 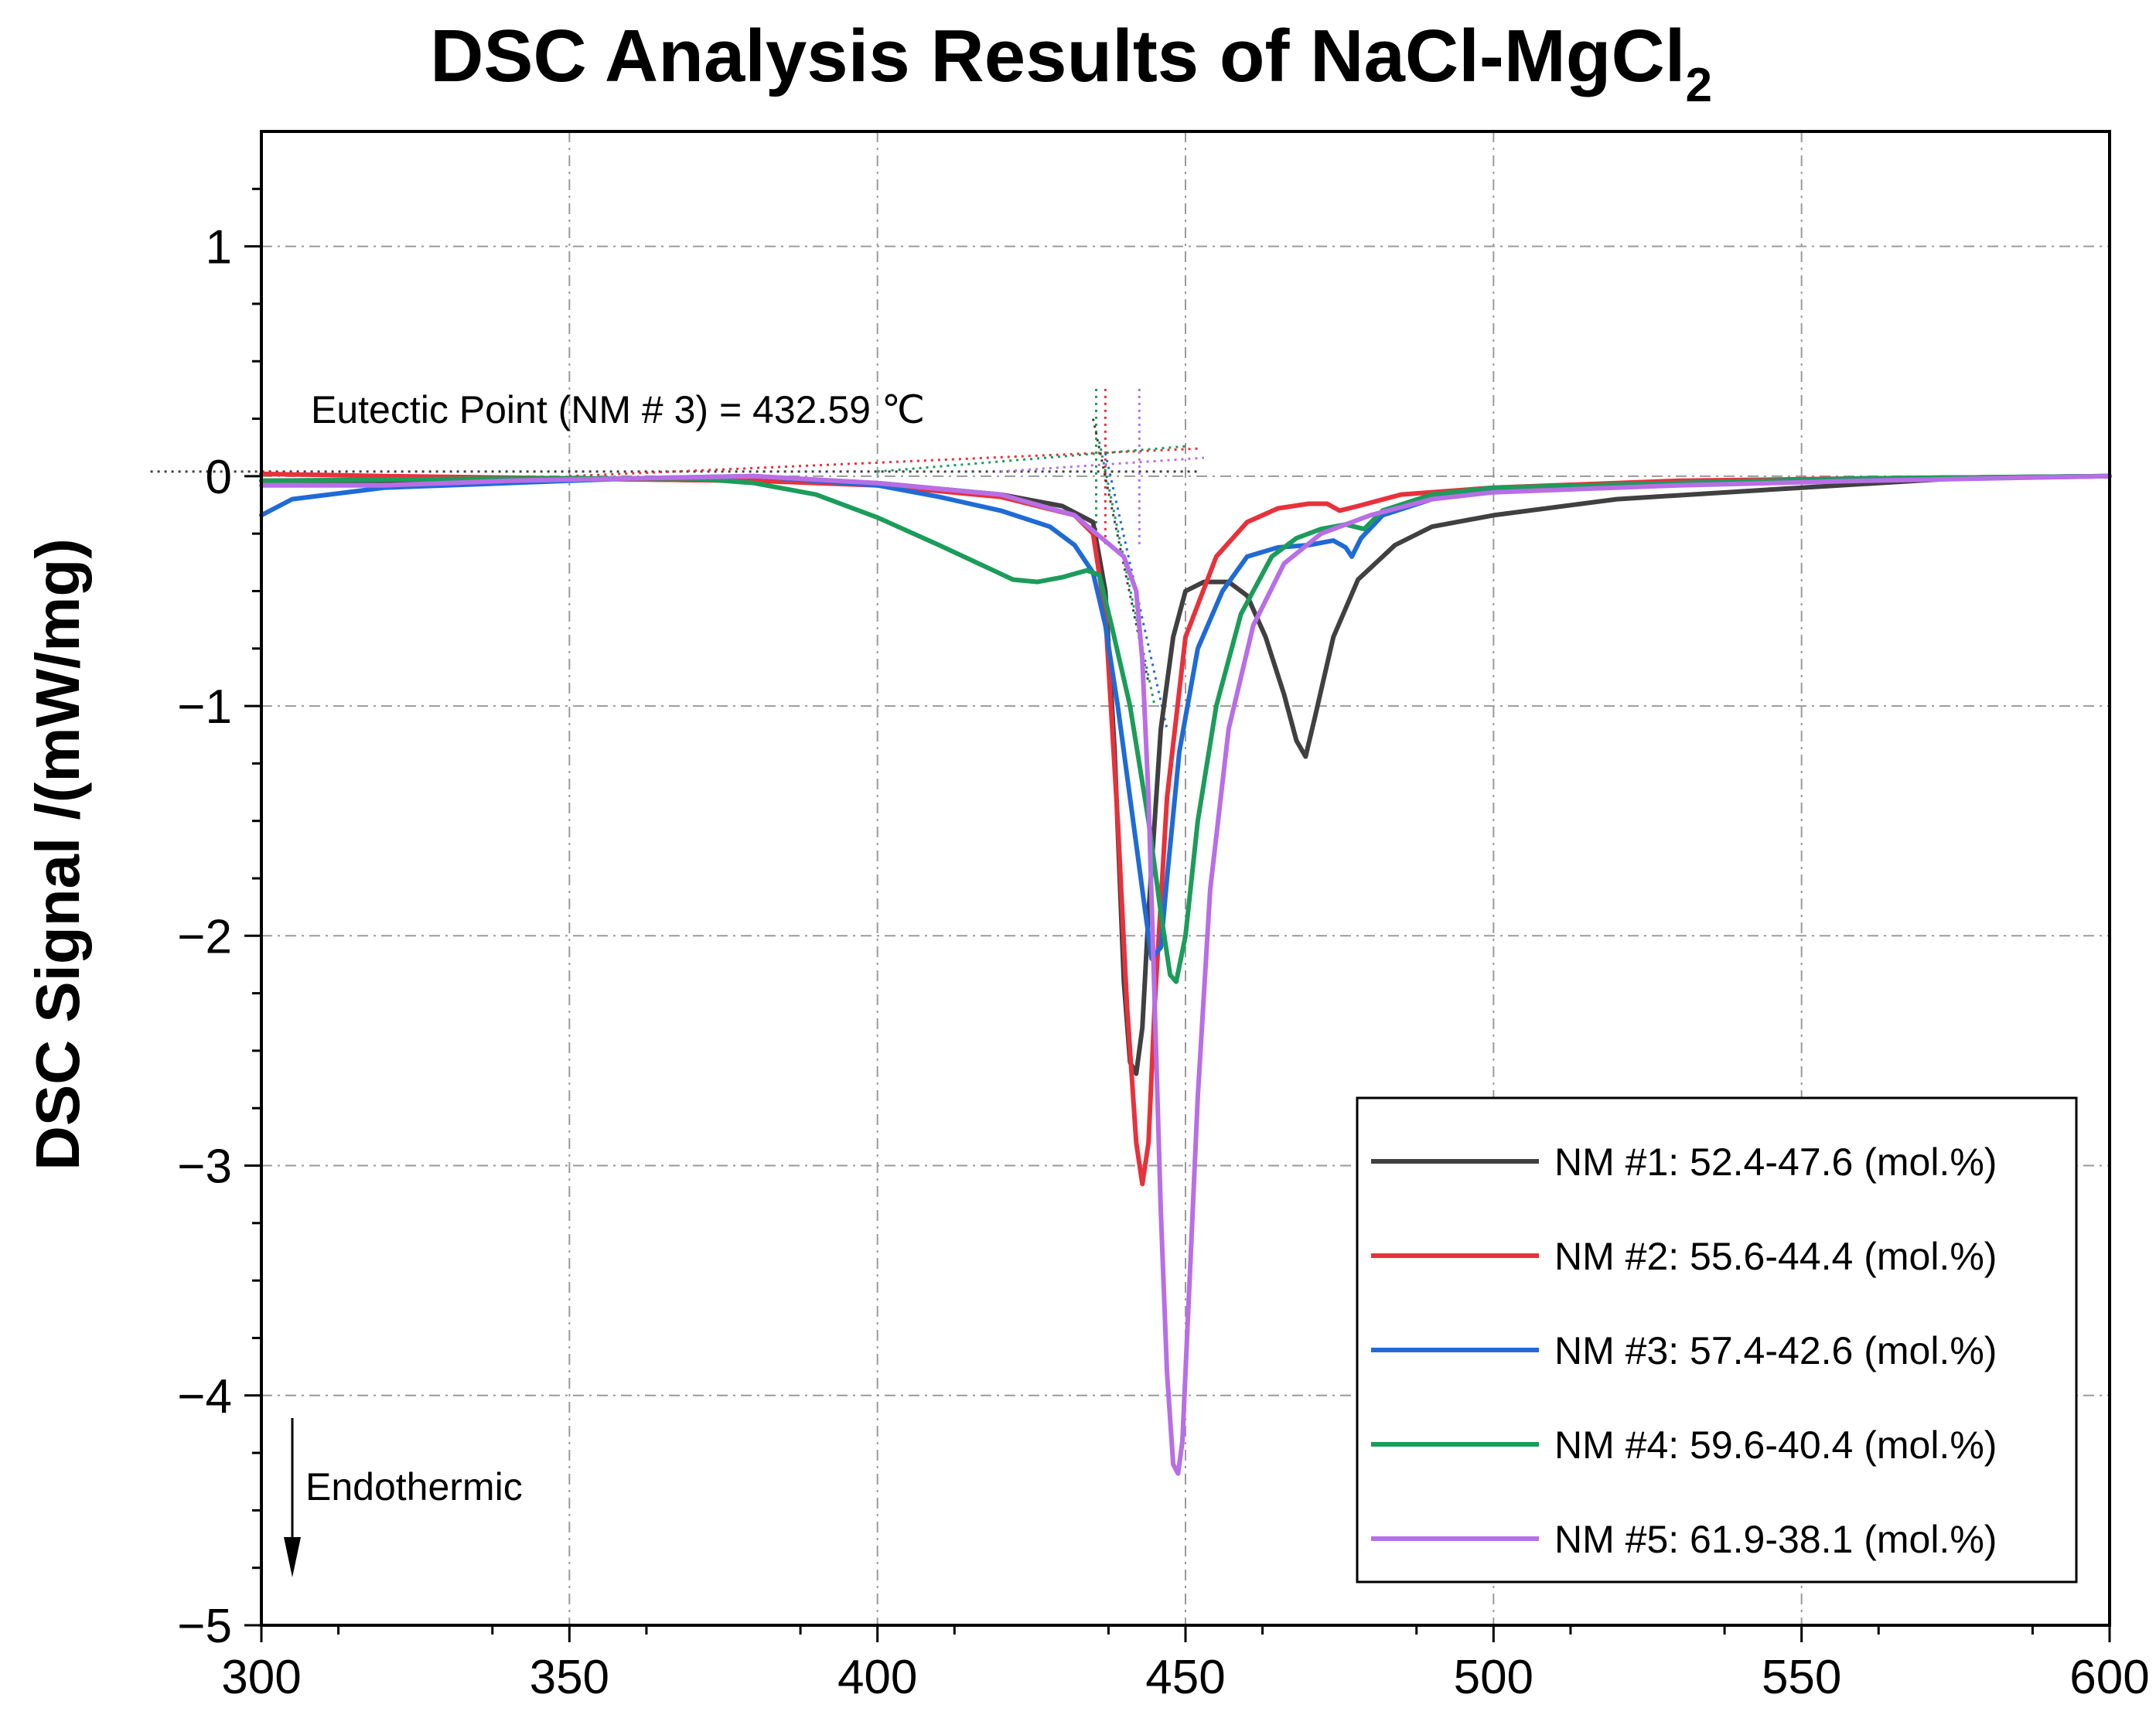 What do you see at coordinates (1057, 56) in the screenshot?
I see `chart-title-main: DSC Analysis Results of NaCl-MgCl` at bounding box center [1057, 56].